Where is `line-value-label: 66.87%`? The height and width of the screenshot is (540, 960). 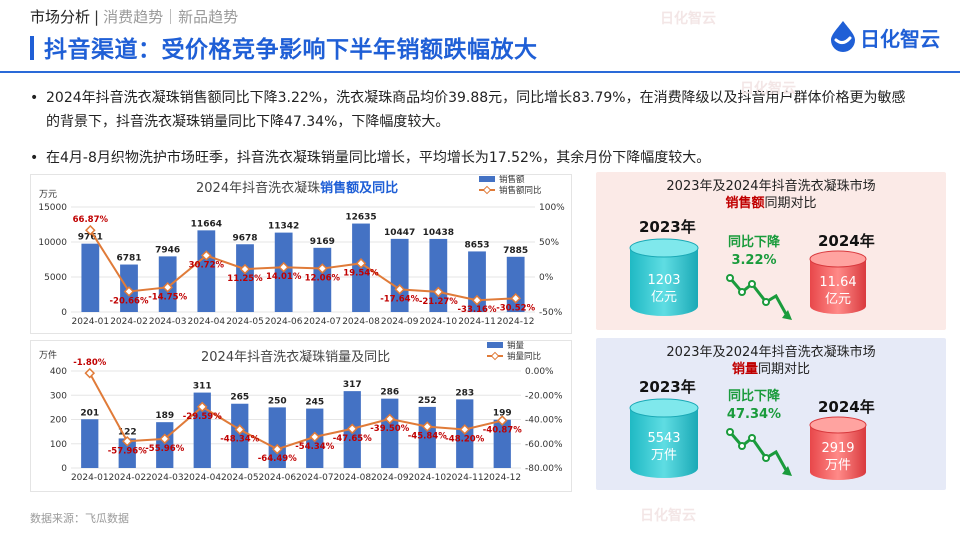
line-value-label: 66.87% is located at coordinates (91, 220).